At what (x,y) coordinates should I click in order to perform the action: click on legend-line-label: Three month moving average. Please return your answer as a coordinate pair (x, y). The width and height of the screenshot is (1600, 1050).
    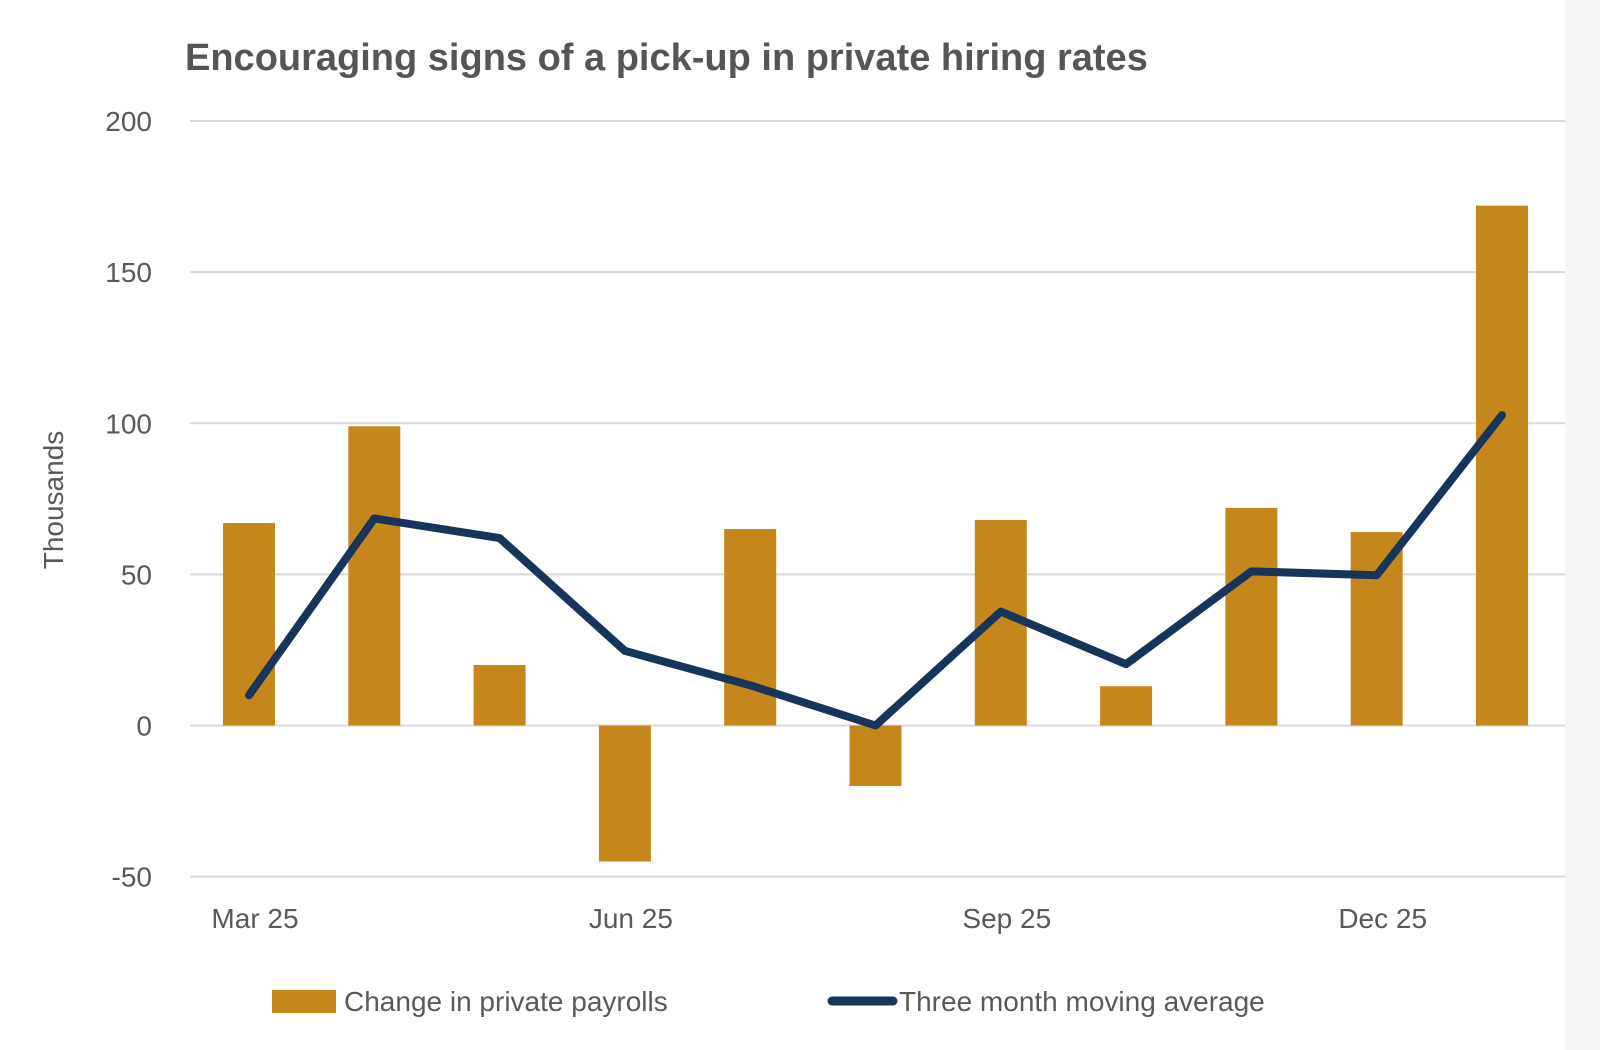
    Looking at the image, I should click on (1082, 1001).